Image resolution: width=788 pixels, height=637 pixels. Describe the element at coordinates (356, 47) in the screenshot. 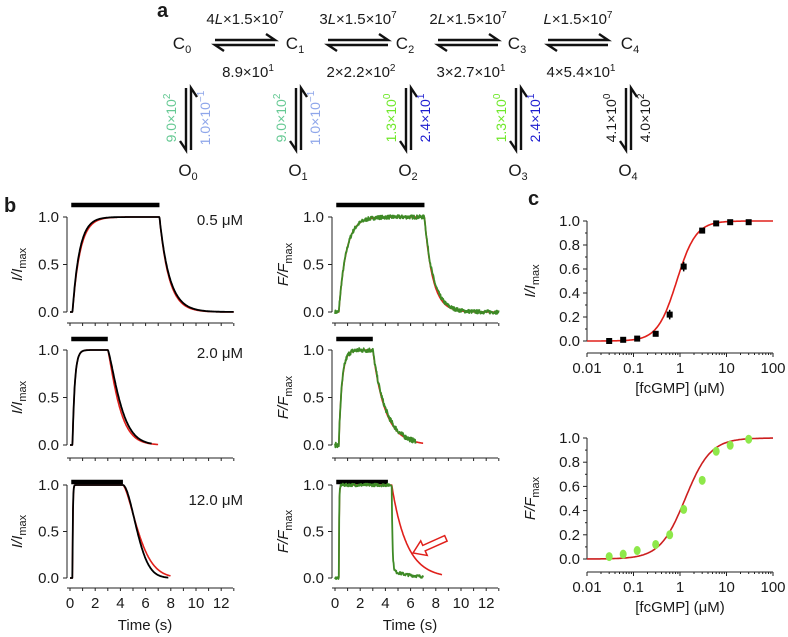

I see `backward-arrow` at that location.